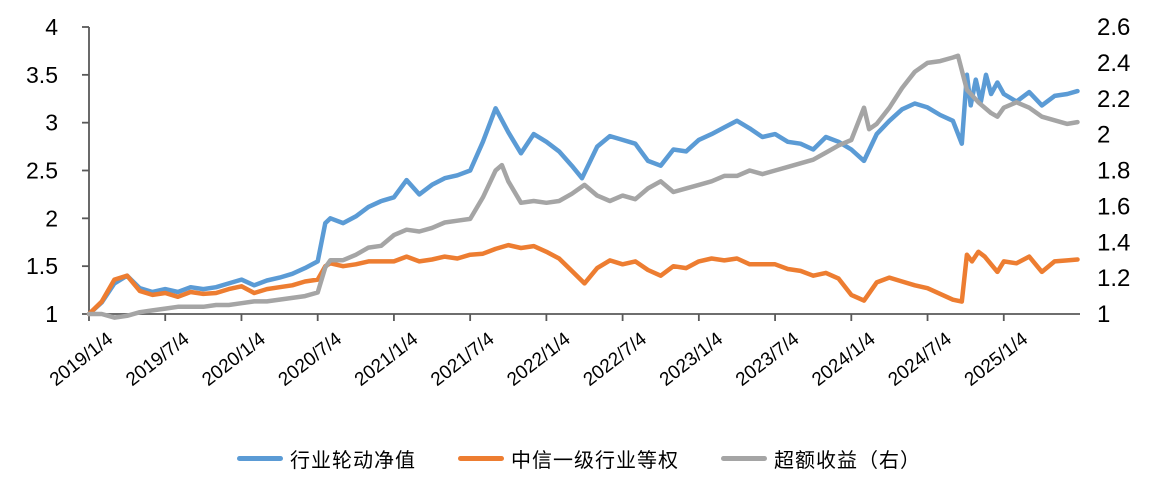  What do you see at coordinates (844, 359) in the screenshot?
I see `x-tick-label: 2024/1/4` at bounding box center [844, 359].